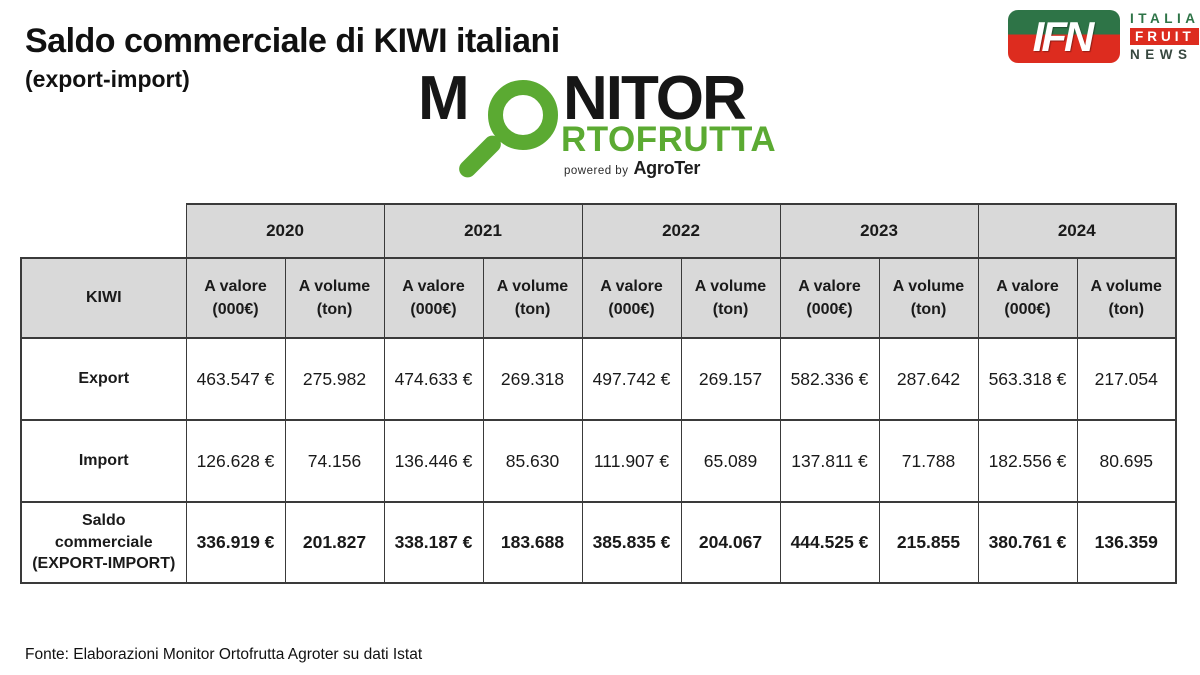 Image resolution: width=1200 pixels, height=675 pixels. Describe the element at coordinates (1027, 542) in the screenshot. I see `table-cell: 380.761 €` at that location.